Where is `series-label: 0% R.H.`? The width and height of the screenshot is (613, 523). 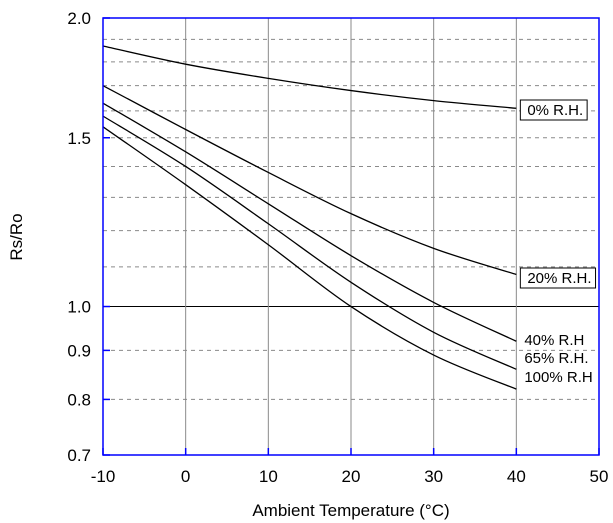
series-label: 0% R.H. is located at coordinates (555, 110).